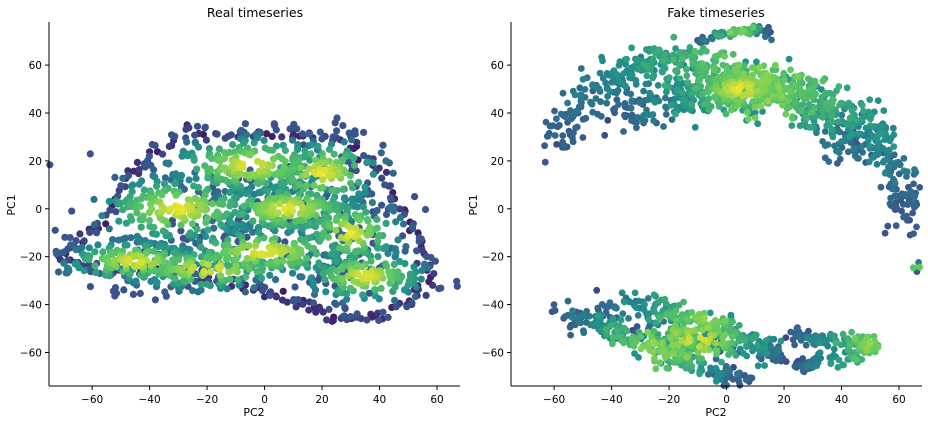  What do you see at coordinates (493, 306) in the screenshot?
I see `right-y-tick-label: −40` at bounding box center [493, 306].